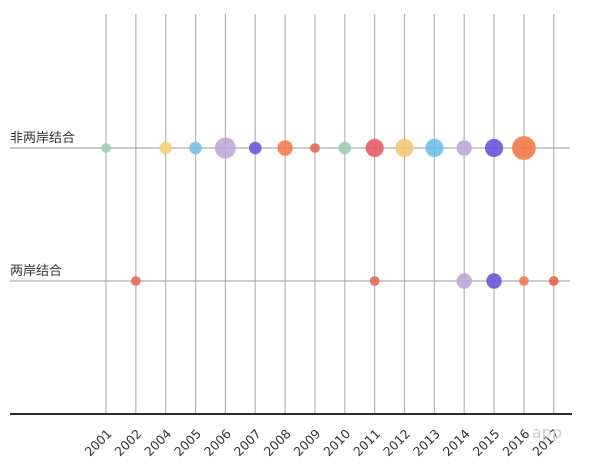 The image size is (600, 474). I want to click on bubble-non-cross-strait-2015, so click(494, 148).